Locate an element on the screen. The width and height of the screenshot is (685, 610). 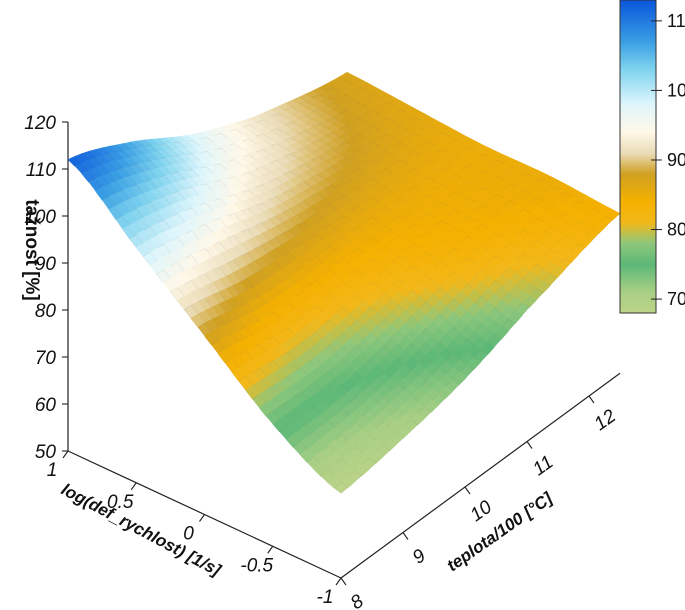
y-tick-label: 9 is located at coordinates (419, 557).